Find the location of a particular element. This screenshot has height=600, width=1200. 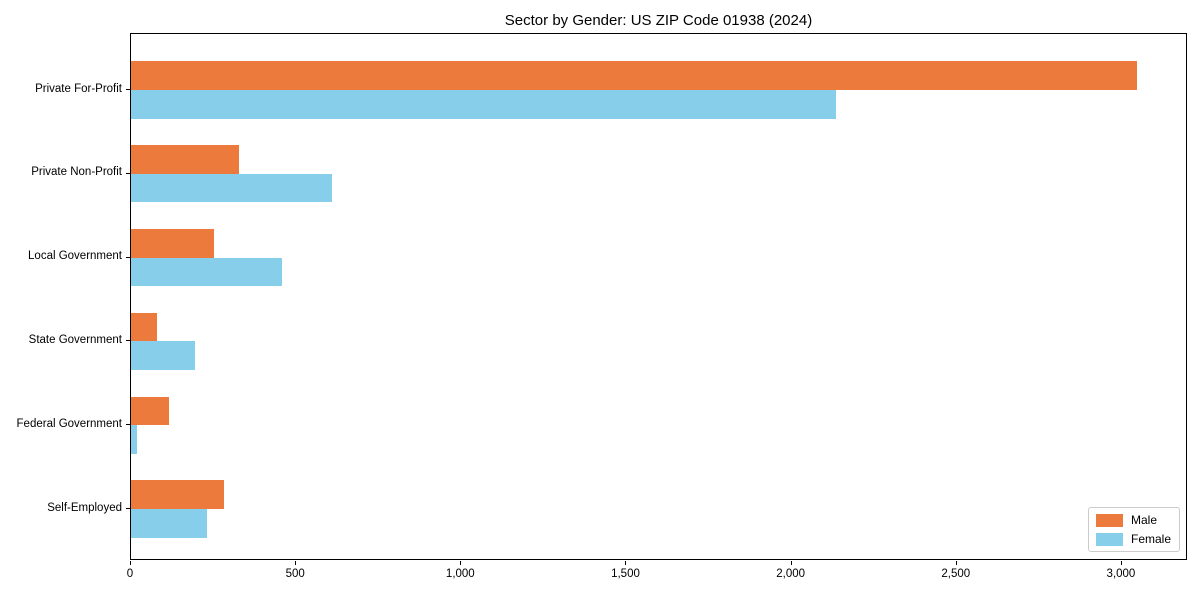

bar-female-private-non-profit is located at coordinates (232, 188).